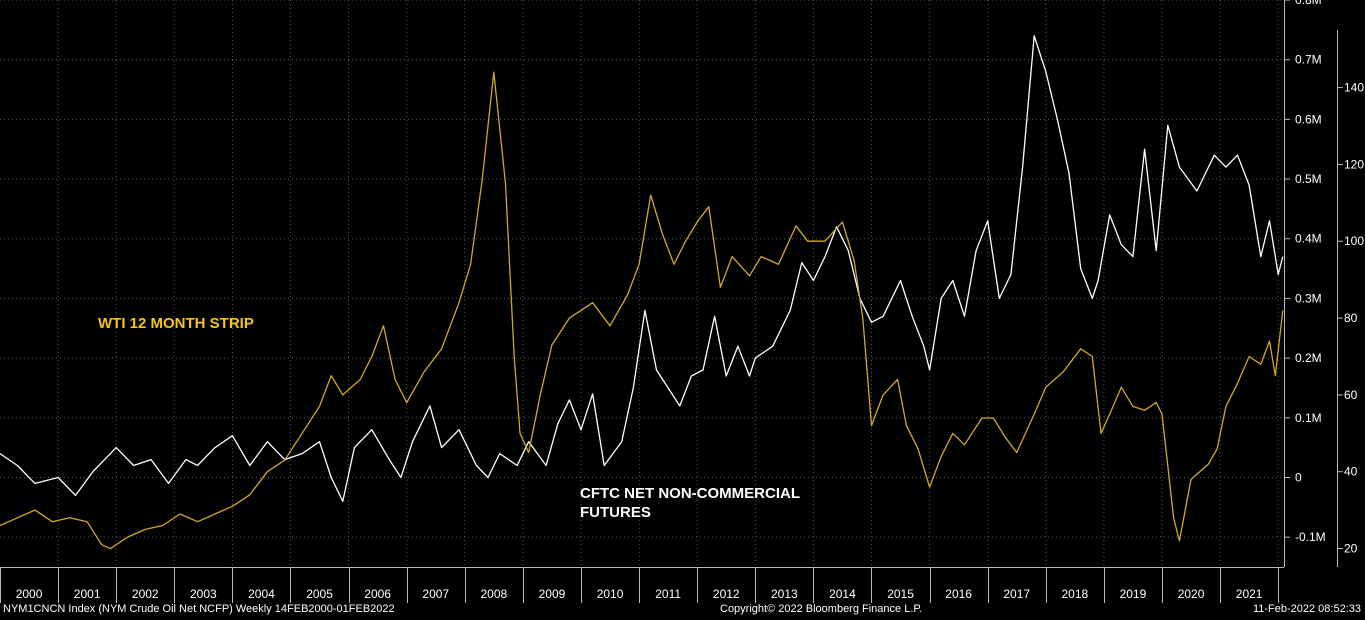 Image resolution: width=1365 pixels, height=620 pixels. Describe the element at coordinates (87, 594) in the screenshot. I see `x-tick-label: 2001` at that location.